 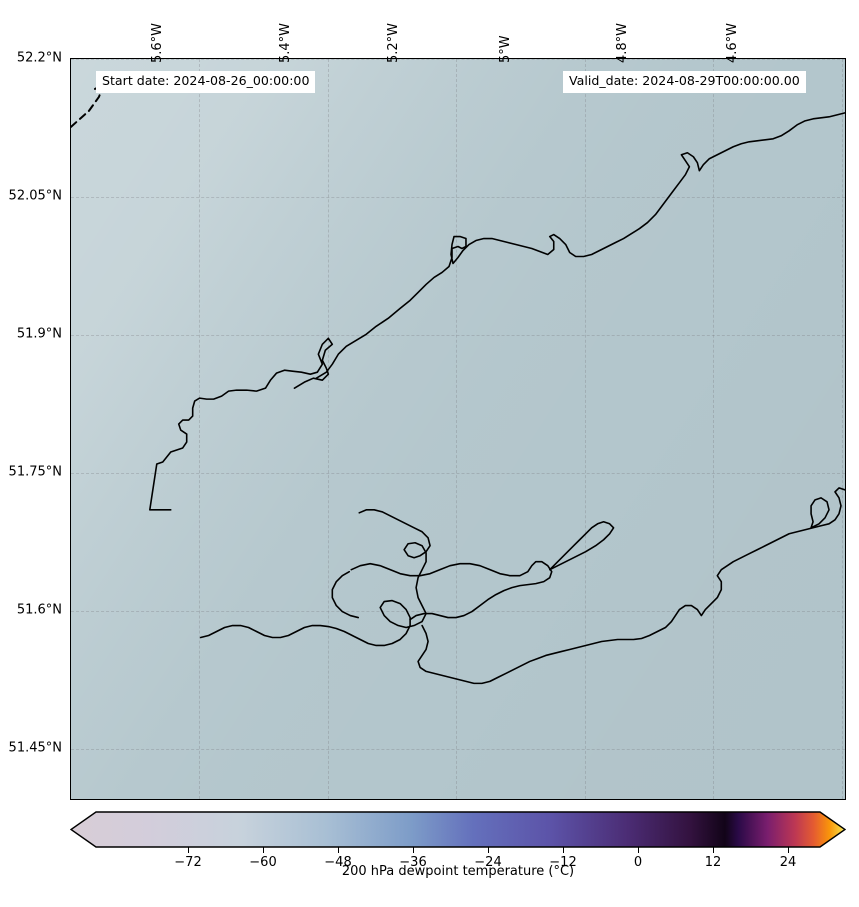 I want to click on colorbar-axis-label: 200 hPa dewpoint temperature (°C), so click(x=458, y=871).